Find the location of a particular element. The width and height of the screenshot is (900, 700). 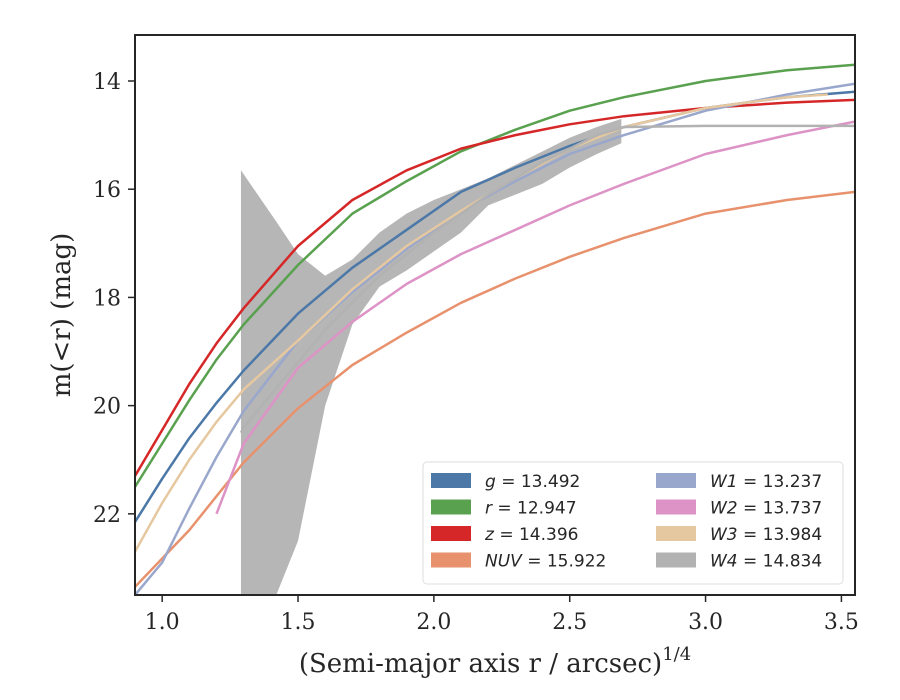

x-tick-label: 2.0 is located at coordinates (433, 622).